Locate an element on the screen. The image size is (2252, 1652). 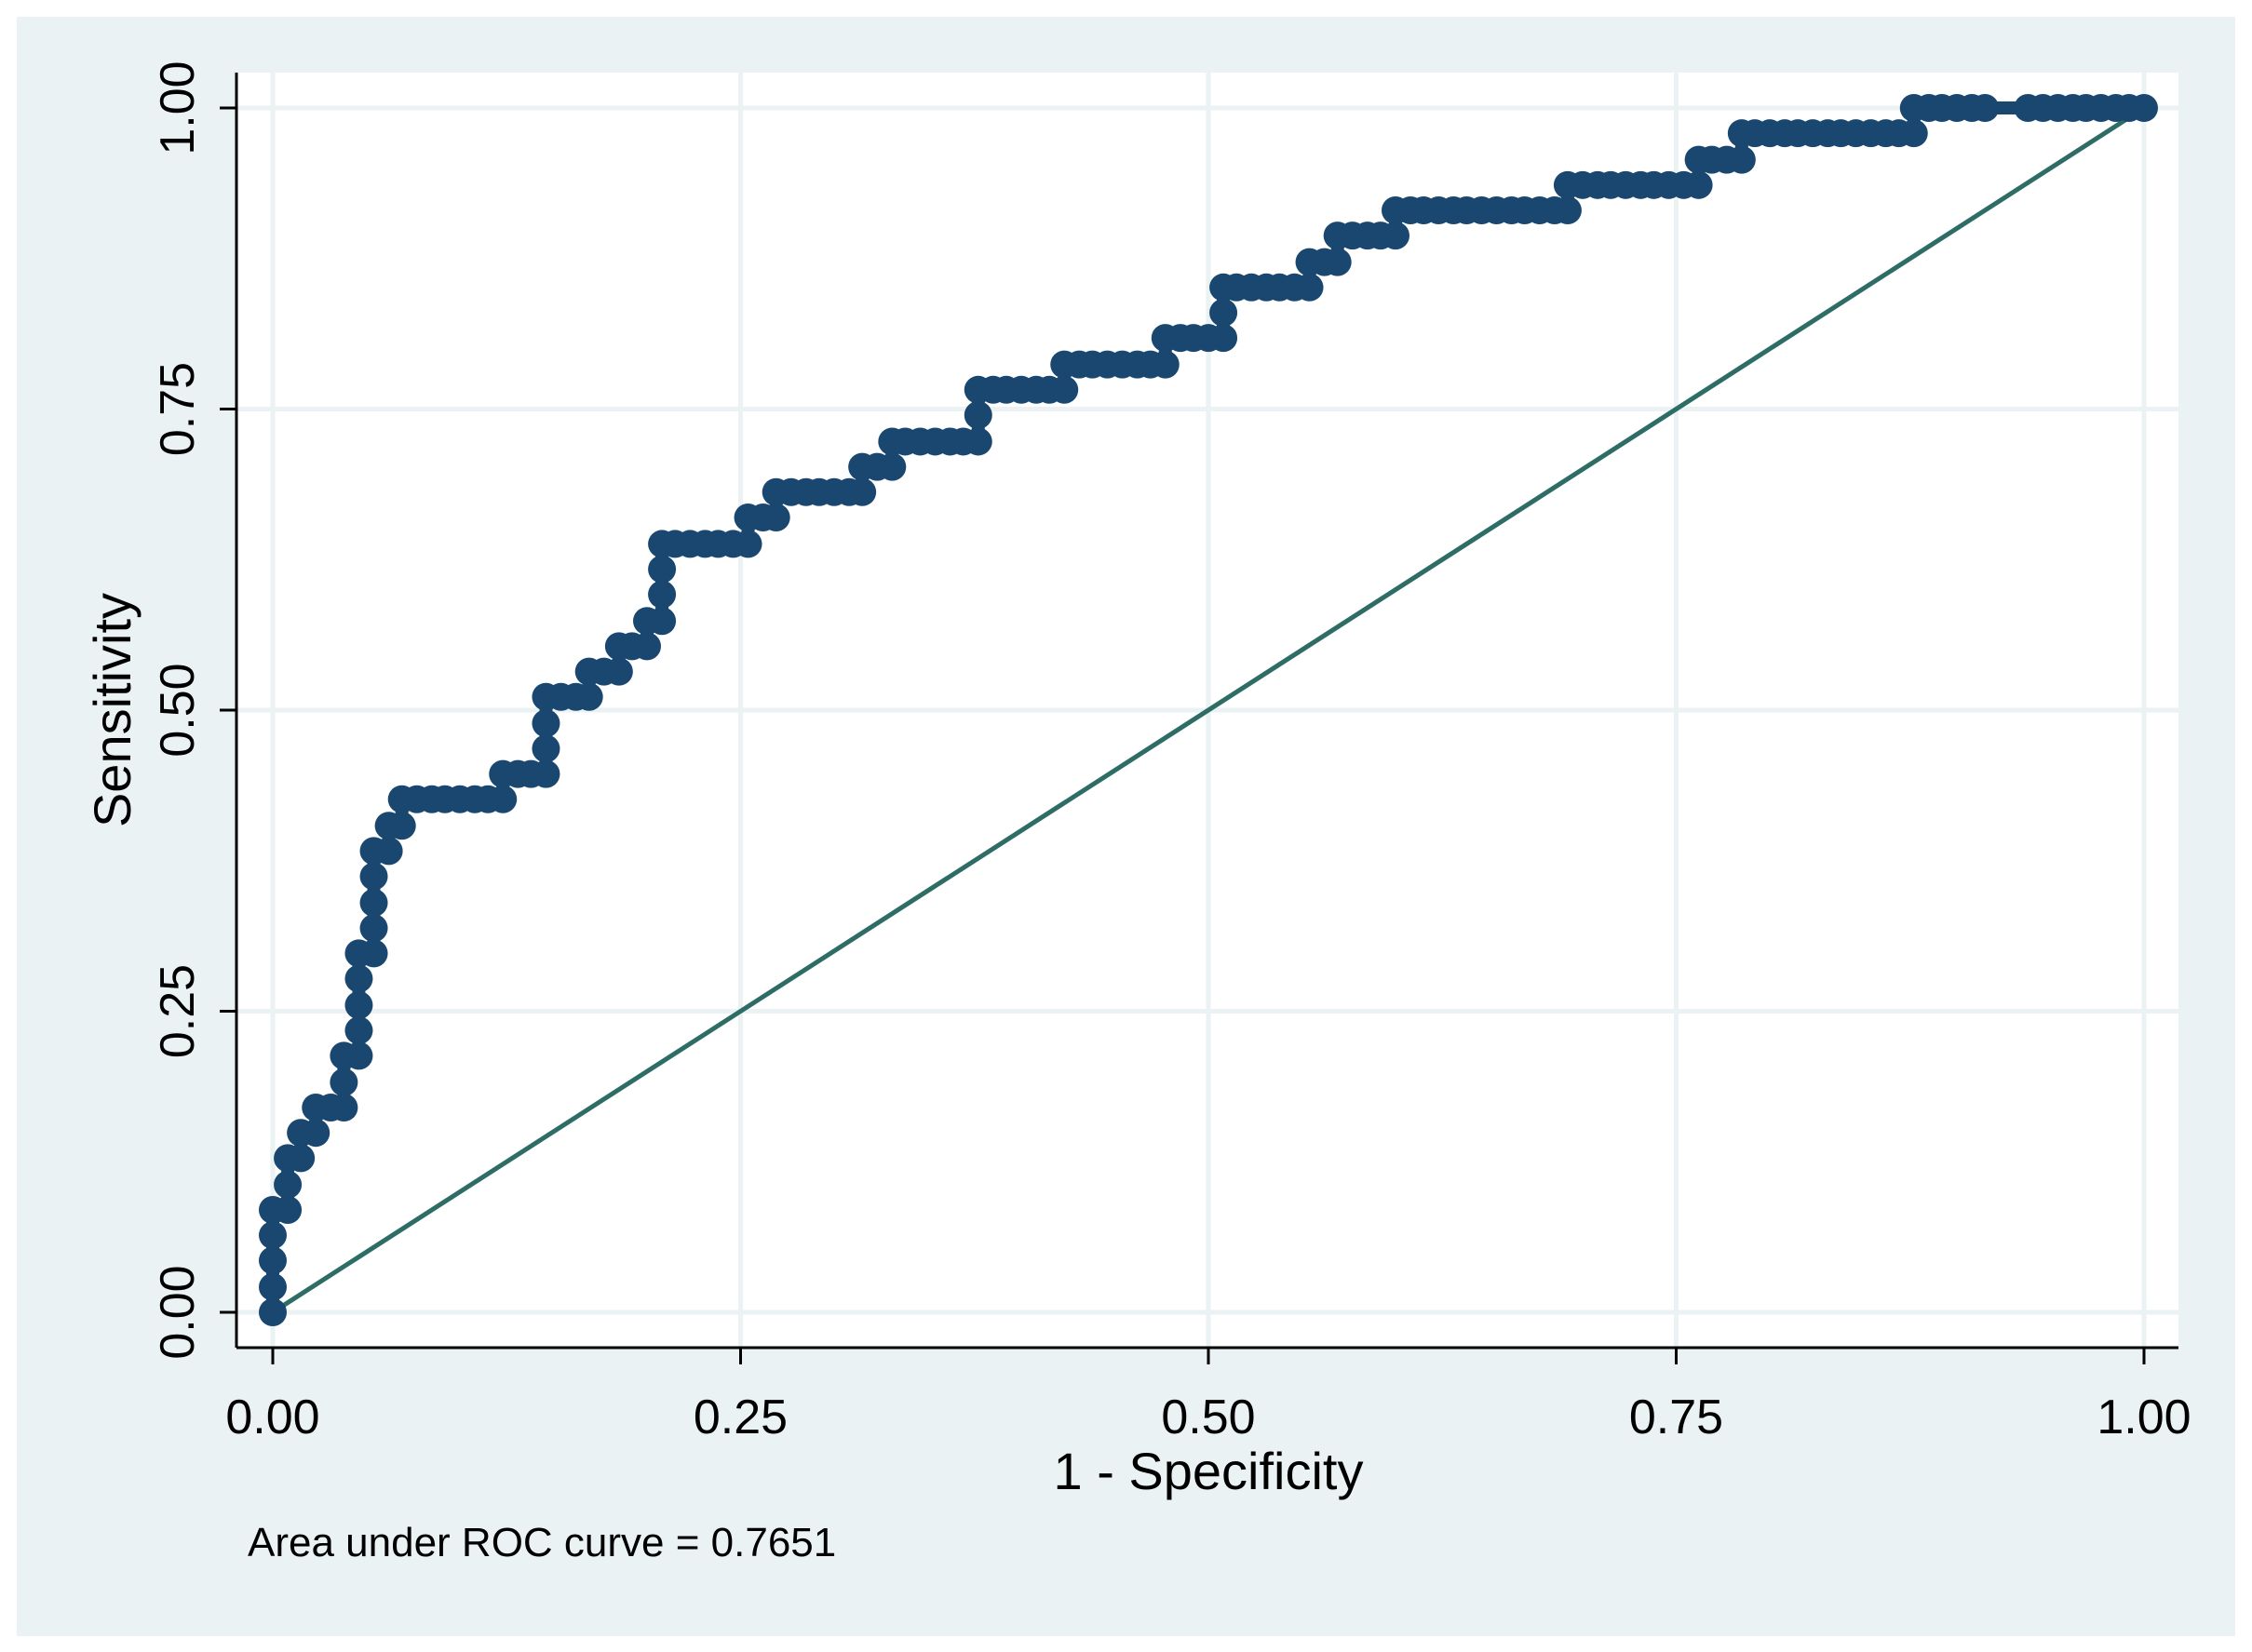
y-tick-label: 0.75 is located at coordinates (178, 409).